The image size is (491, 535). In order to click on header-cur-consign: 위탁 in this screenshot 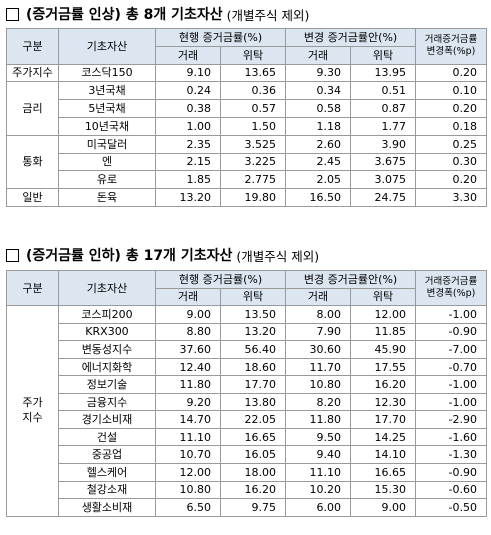, I will do `click(253, 55)`.